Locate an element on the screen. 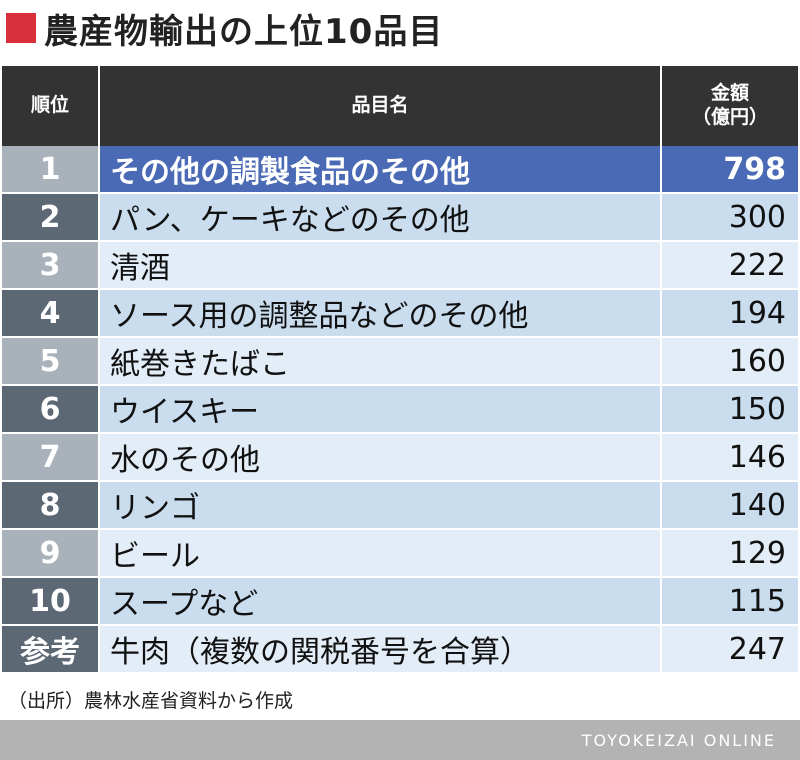  rank-cell: 10 is located at coordinates (51, 602).